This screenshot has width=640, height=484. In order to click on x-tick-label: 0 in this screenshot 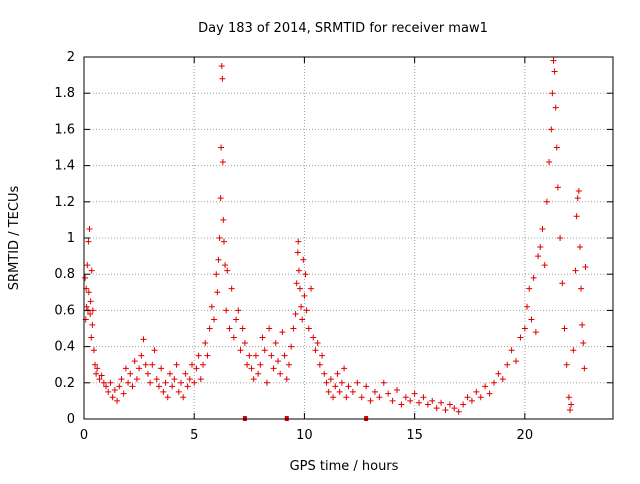, I will do `click(84, 435)`.